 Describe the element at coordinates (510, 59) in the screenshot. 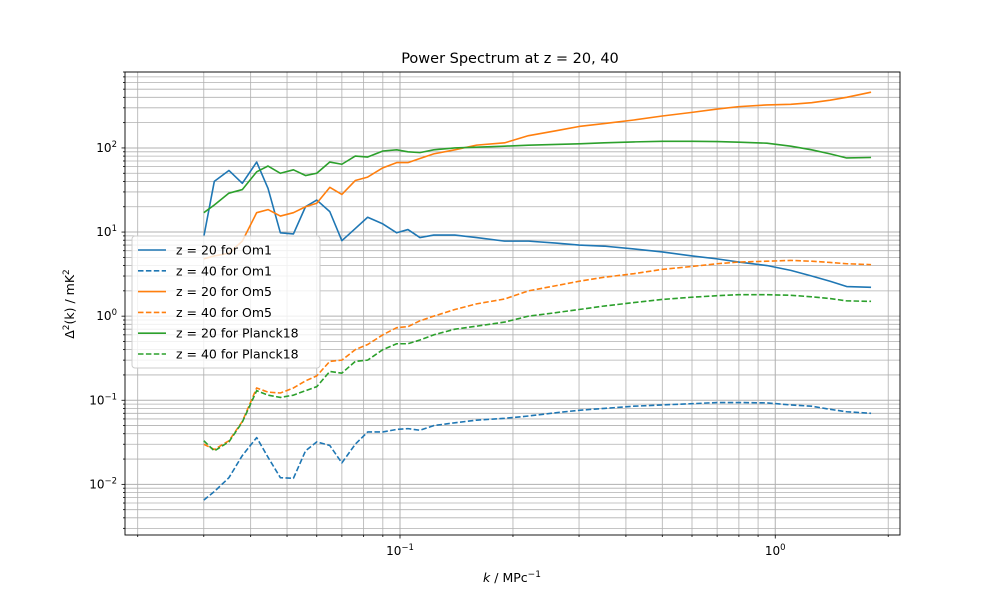

I see `chart-title: Power Spectrum at z = 20, 40` at that location.